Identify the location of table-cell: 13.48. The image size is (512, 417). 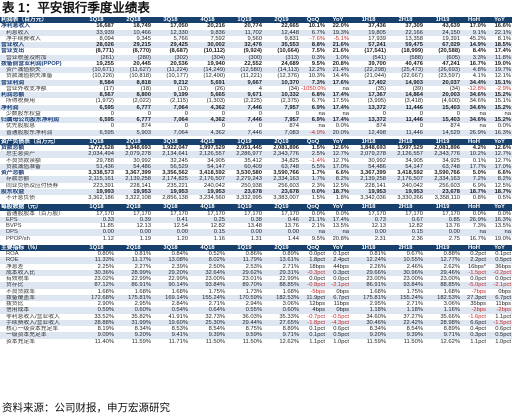
(254, 226).